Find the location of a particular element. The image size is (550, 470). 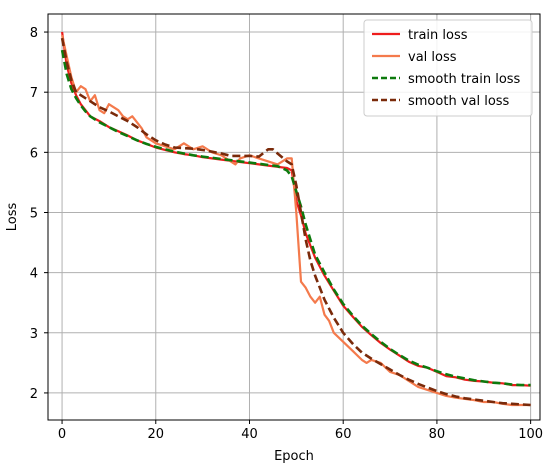

y-tick-label: 7 is located at coordinates (34, 93).